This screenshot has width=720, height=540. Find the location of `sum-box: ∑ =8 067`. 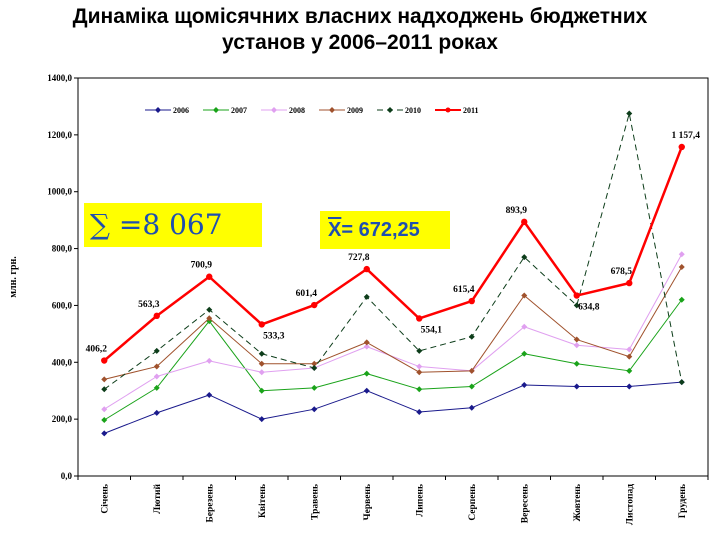

sum-box: ∑ =8 067 is located at coordinates (173, 225).